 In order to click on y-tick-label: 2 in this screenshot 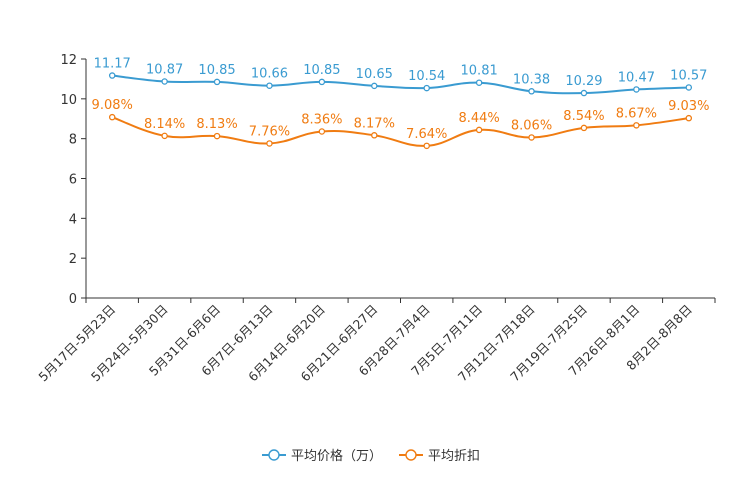, I will do `click(73, 259)`.